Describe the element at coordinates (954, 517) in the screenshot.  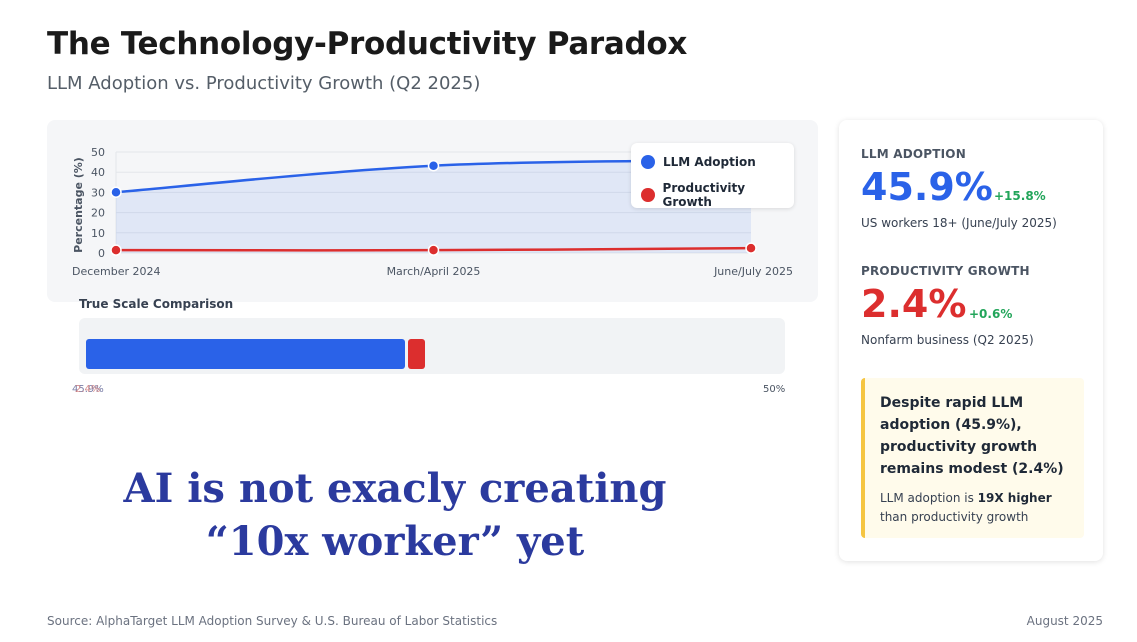
I see `insight-body-suffix: than productivity growth` at that location.